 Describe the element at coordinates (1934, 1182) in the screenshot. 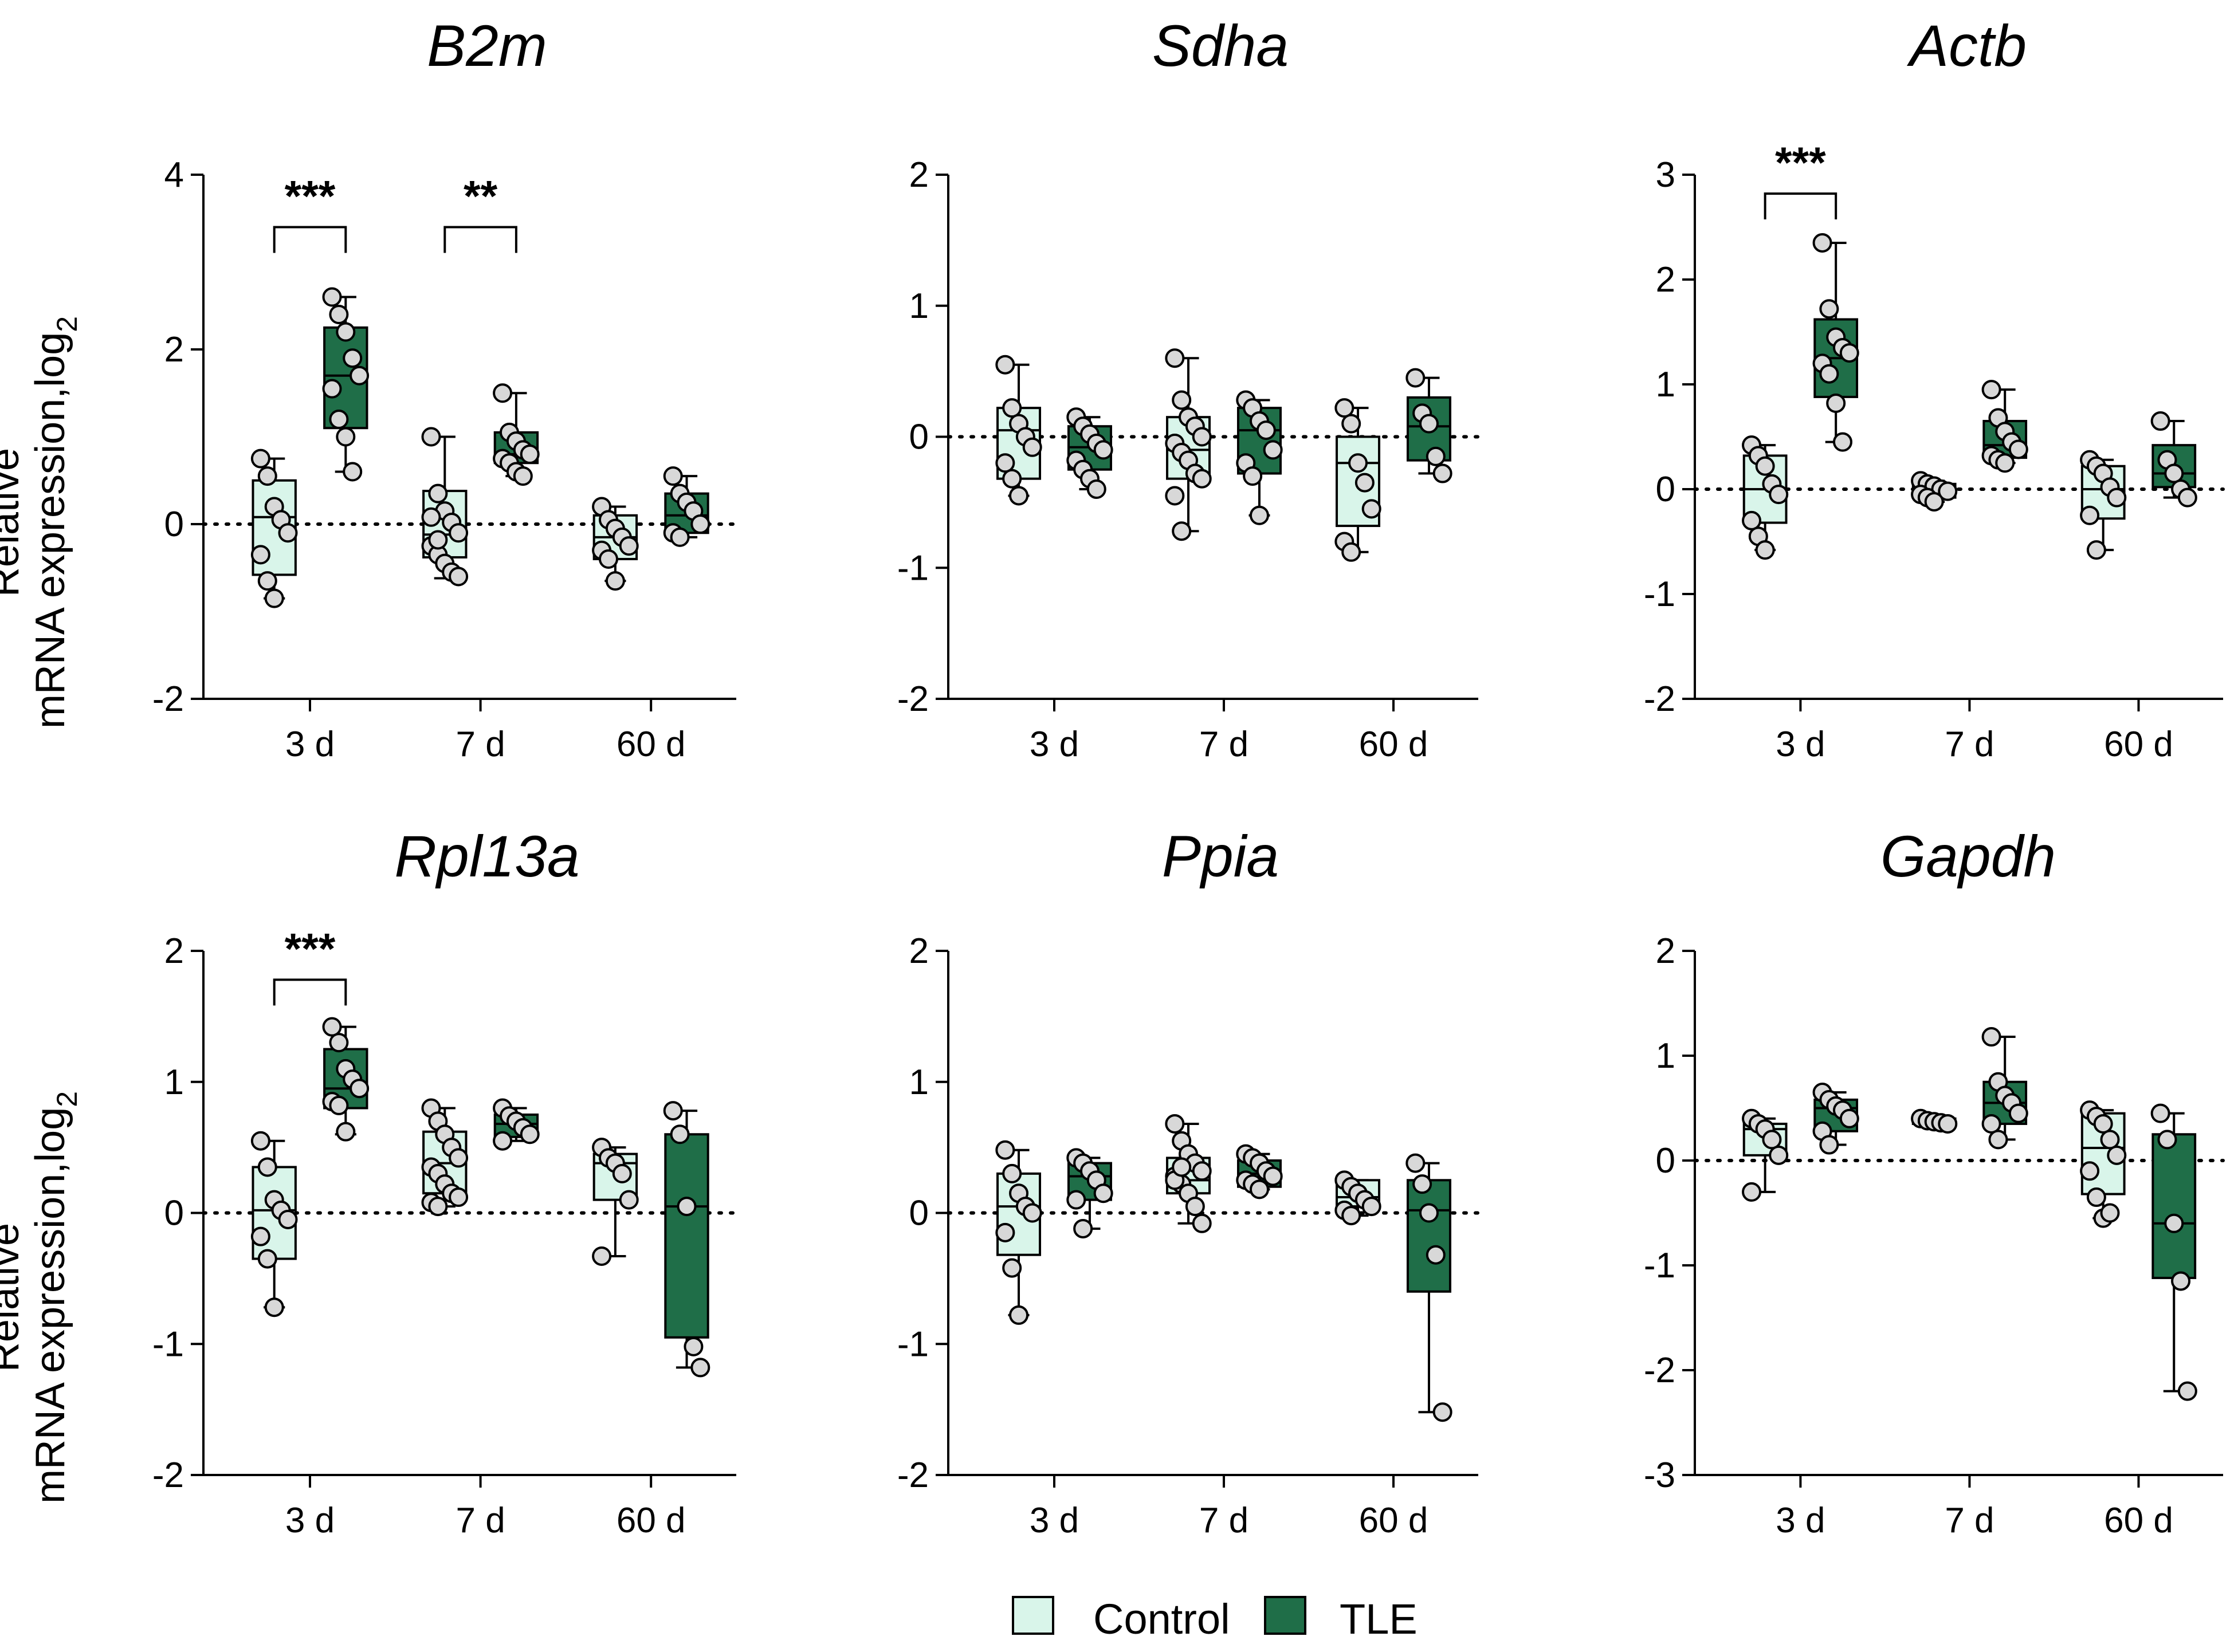

I see `chart-panel-gapdh: Gapdh -3 -2 -1 0 1 2 3 d 7 d 60 d` at that location.